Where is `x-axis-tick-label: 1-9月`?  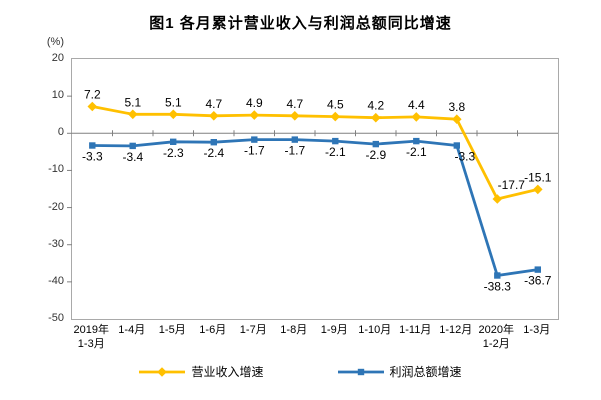
x-axis-tick-label: 1-9月 is located at coordinates (334, 330).